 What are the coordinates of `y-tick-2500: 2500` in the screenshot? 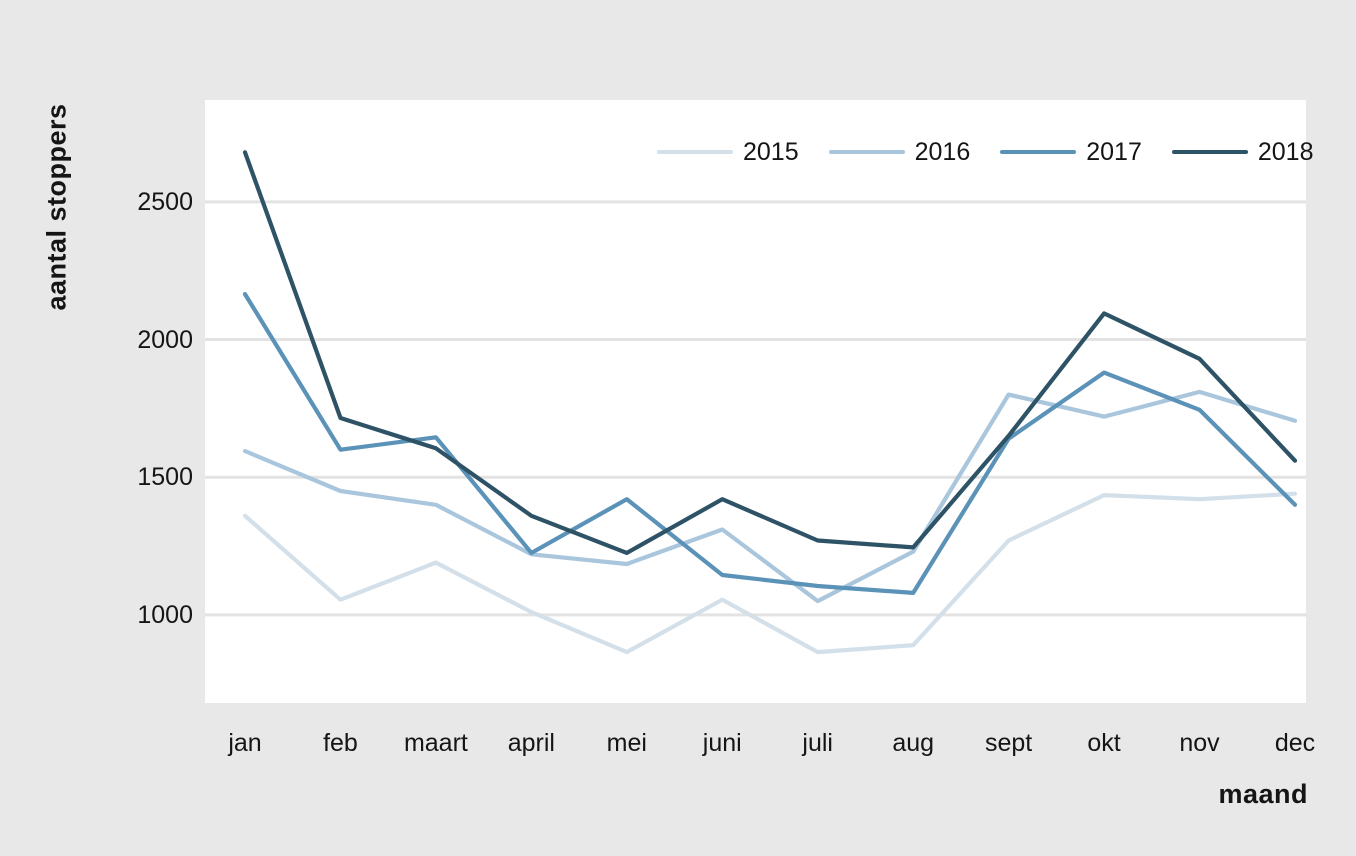 It's located at (165, 201).